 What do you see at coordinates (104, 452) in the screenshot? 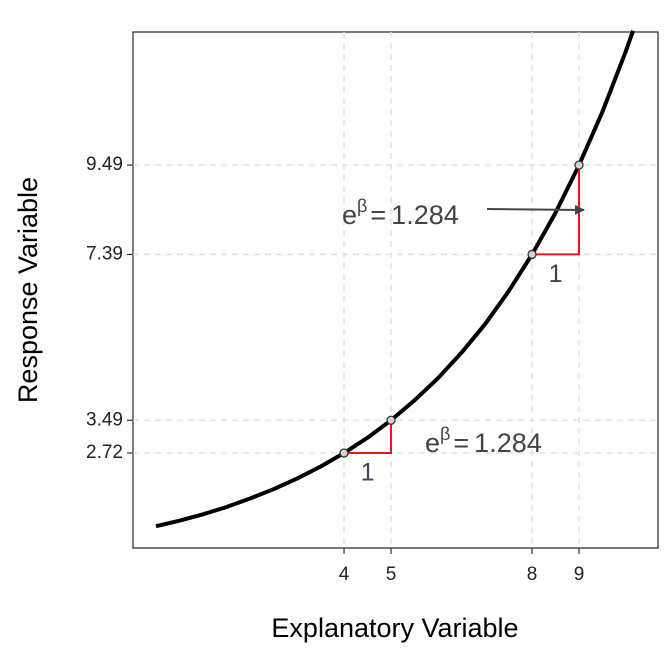
I see `y-tick-label: 2.72` at bounding box center [104, 452].